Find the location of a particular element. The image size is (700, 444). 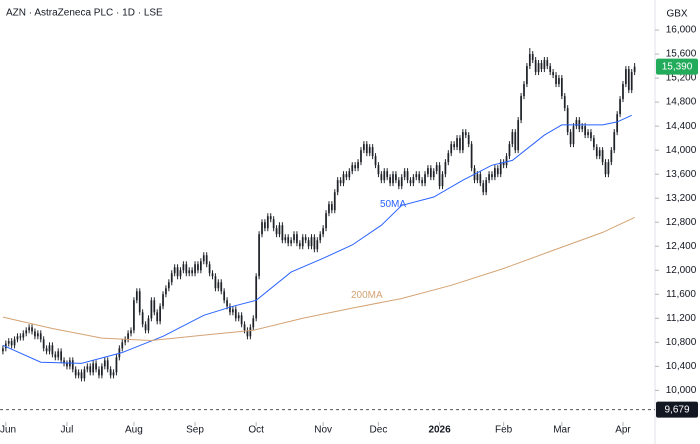

y-tick-label: 13,200 is located at coordinates (681, 198).